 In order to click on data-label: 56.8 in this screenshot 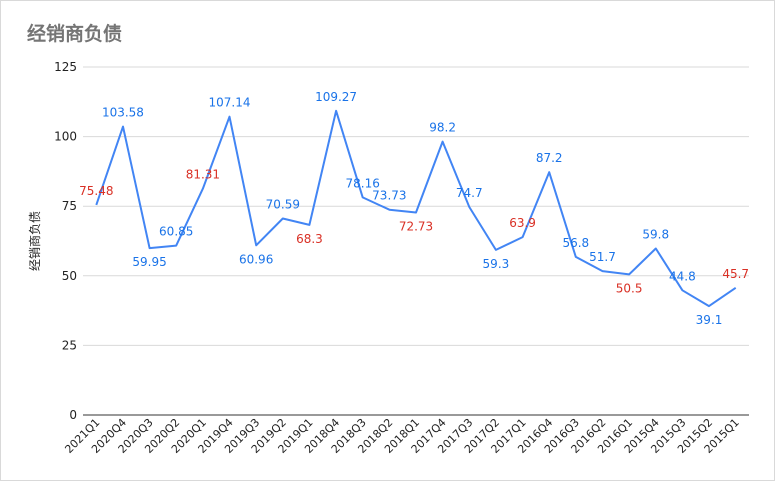, I will do `click(575, 243)`.